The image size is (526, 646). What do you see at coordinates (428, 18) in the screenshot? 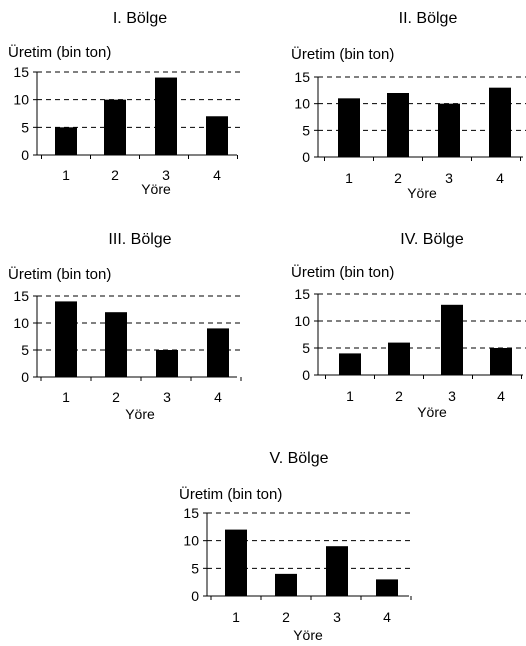
I see `chart-title: II. Bölge` at bounding box center [428, 18].